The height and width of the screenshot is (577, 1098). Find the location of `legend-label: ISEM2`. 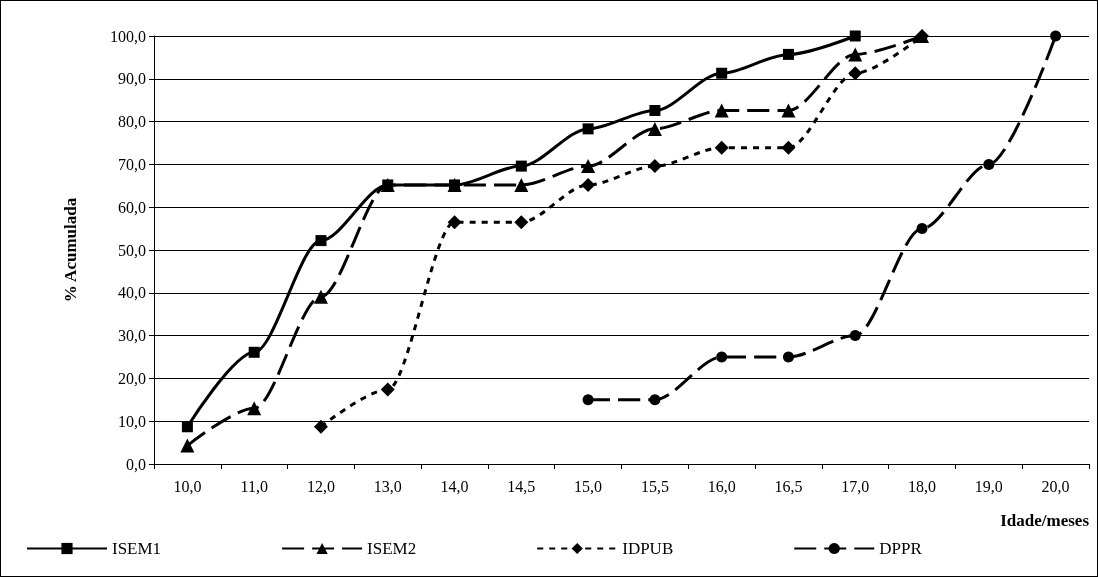

legend-label: ISEM2 is located at coordinates (392, 548).